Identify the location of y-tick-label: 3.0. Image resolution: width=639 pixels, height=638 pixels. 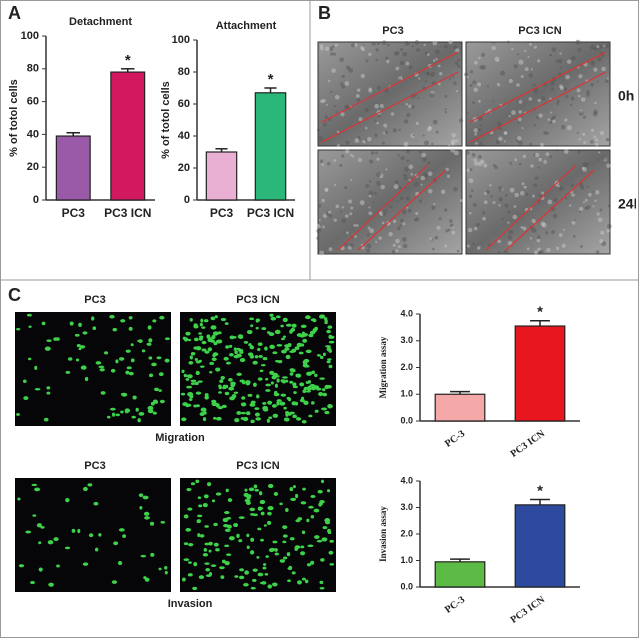
(406, 507).